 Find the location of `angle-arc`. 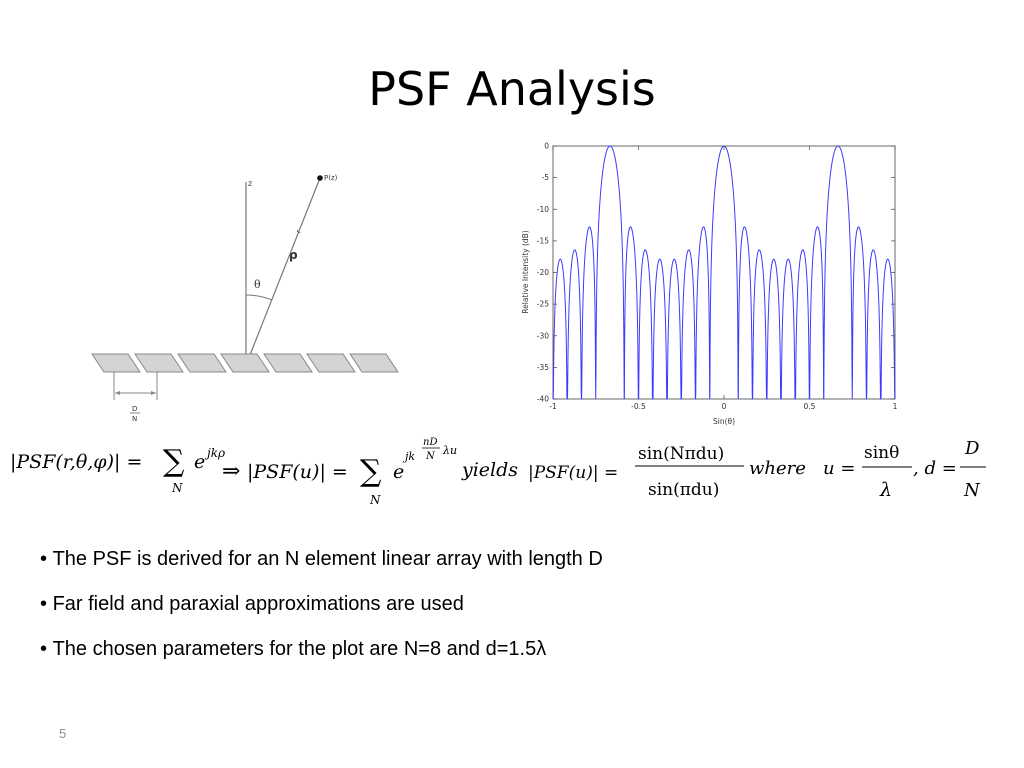

angle-arc is located at coordinates (259, 297).